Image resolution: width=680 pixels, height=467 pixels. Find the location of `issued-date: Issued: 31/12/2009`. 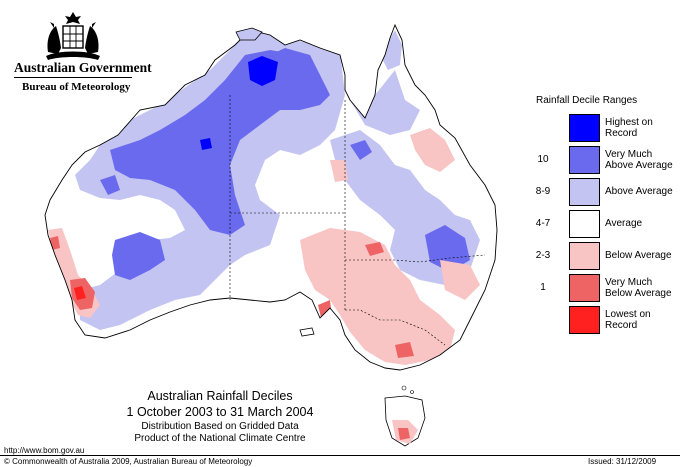

issued-date: Issued: 31/12/2009 is located at coordinates (622, 461).